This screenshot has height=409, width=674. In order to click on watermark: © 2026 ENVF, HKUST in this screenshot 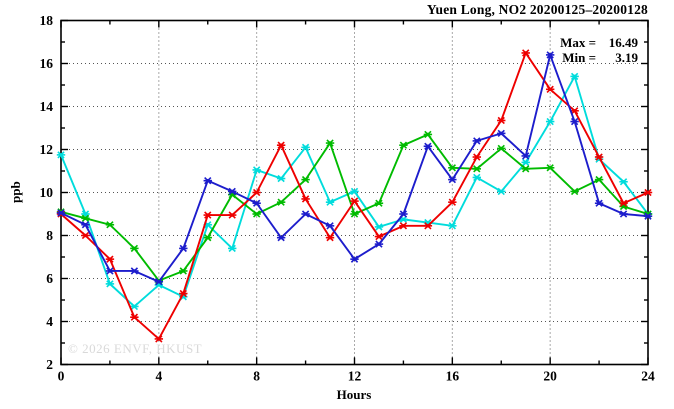, I will do `click(135, 348)`.